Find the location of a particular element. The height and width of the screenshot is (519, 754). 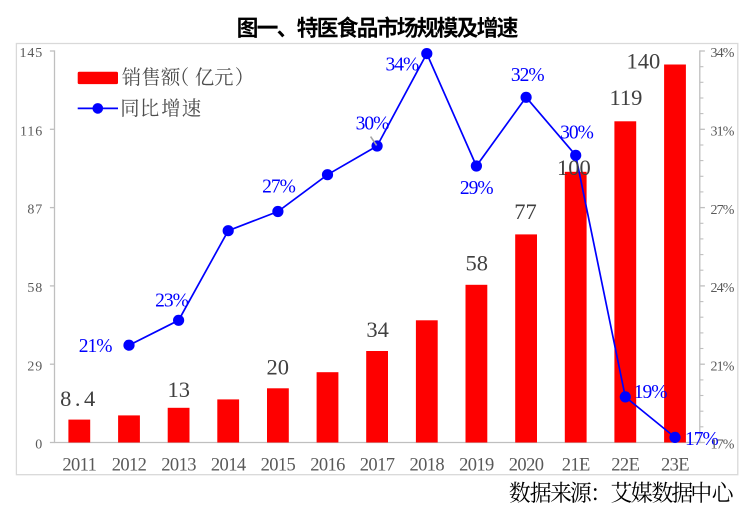

svg-text: 32% is located at coordinates (528, 75).